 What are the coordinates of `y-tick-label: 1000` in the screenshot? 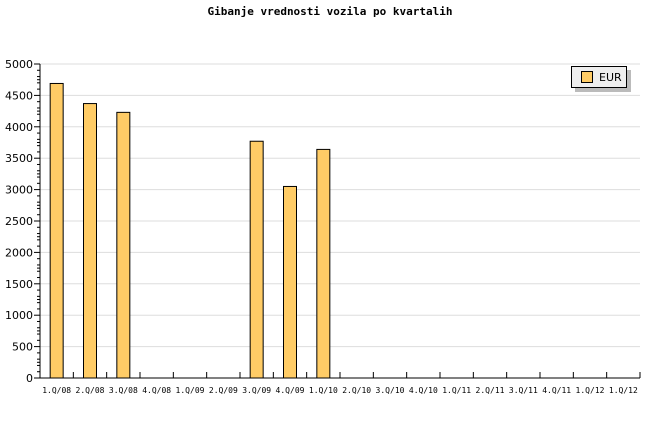 It's located at (19, 315).